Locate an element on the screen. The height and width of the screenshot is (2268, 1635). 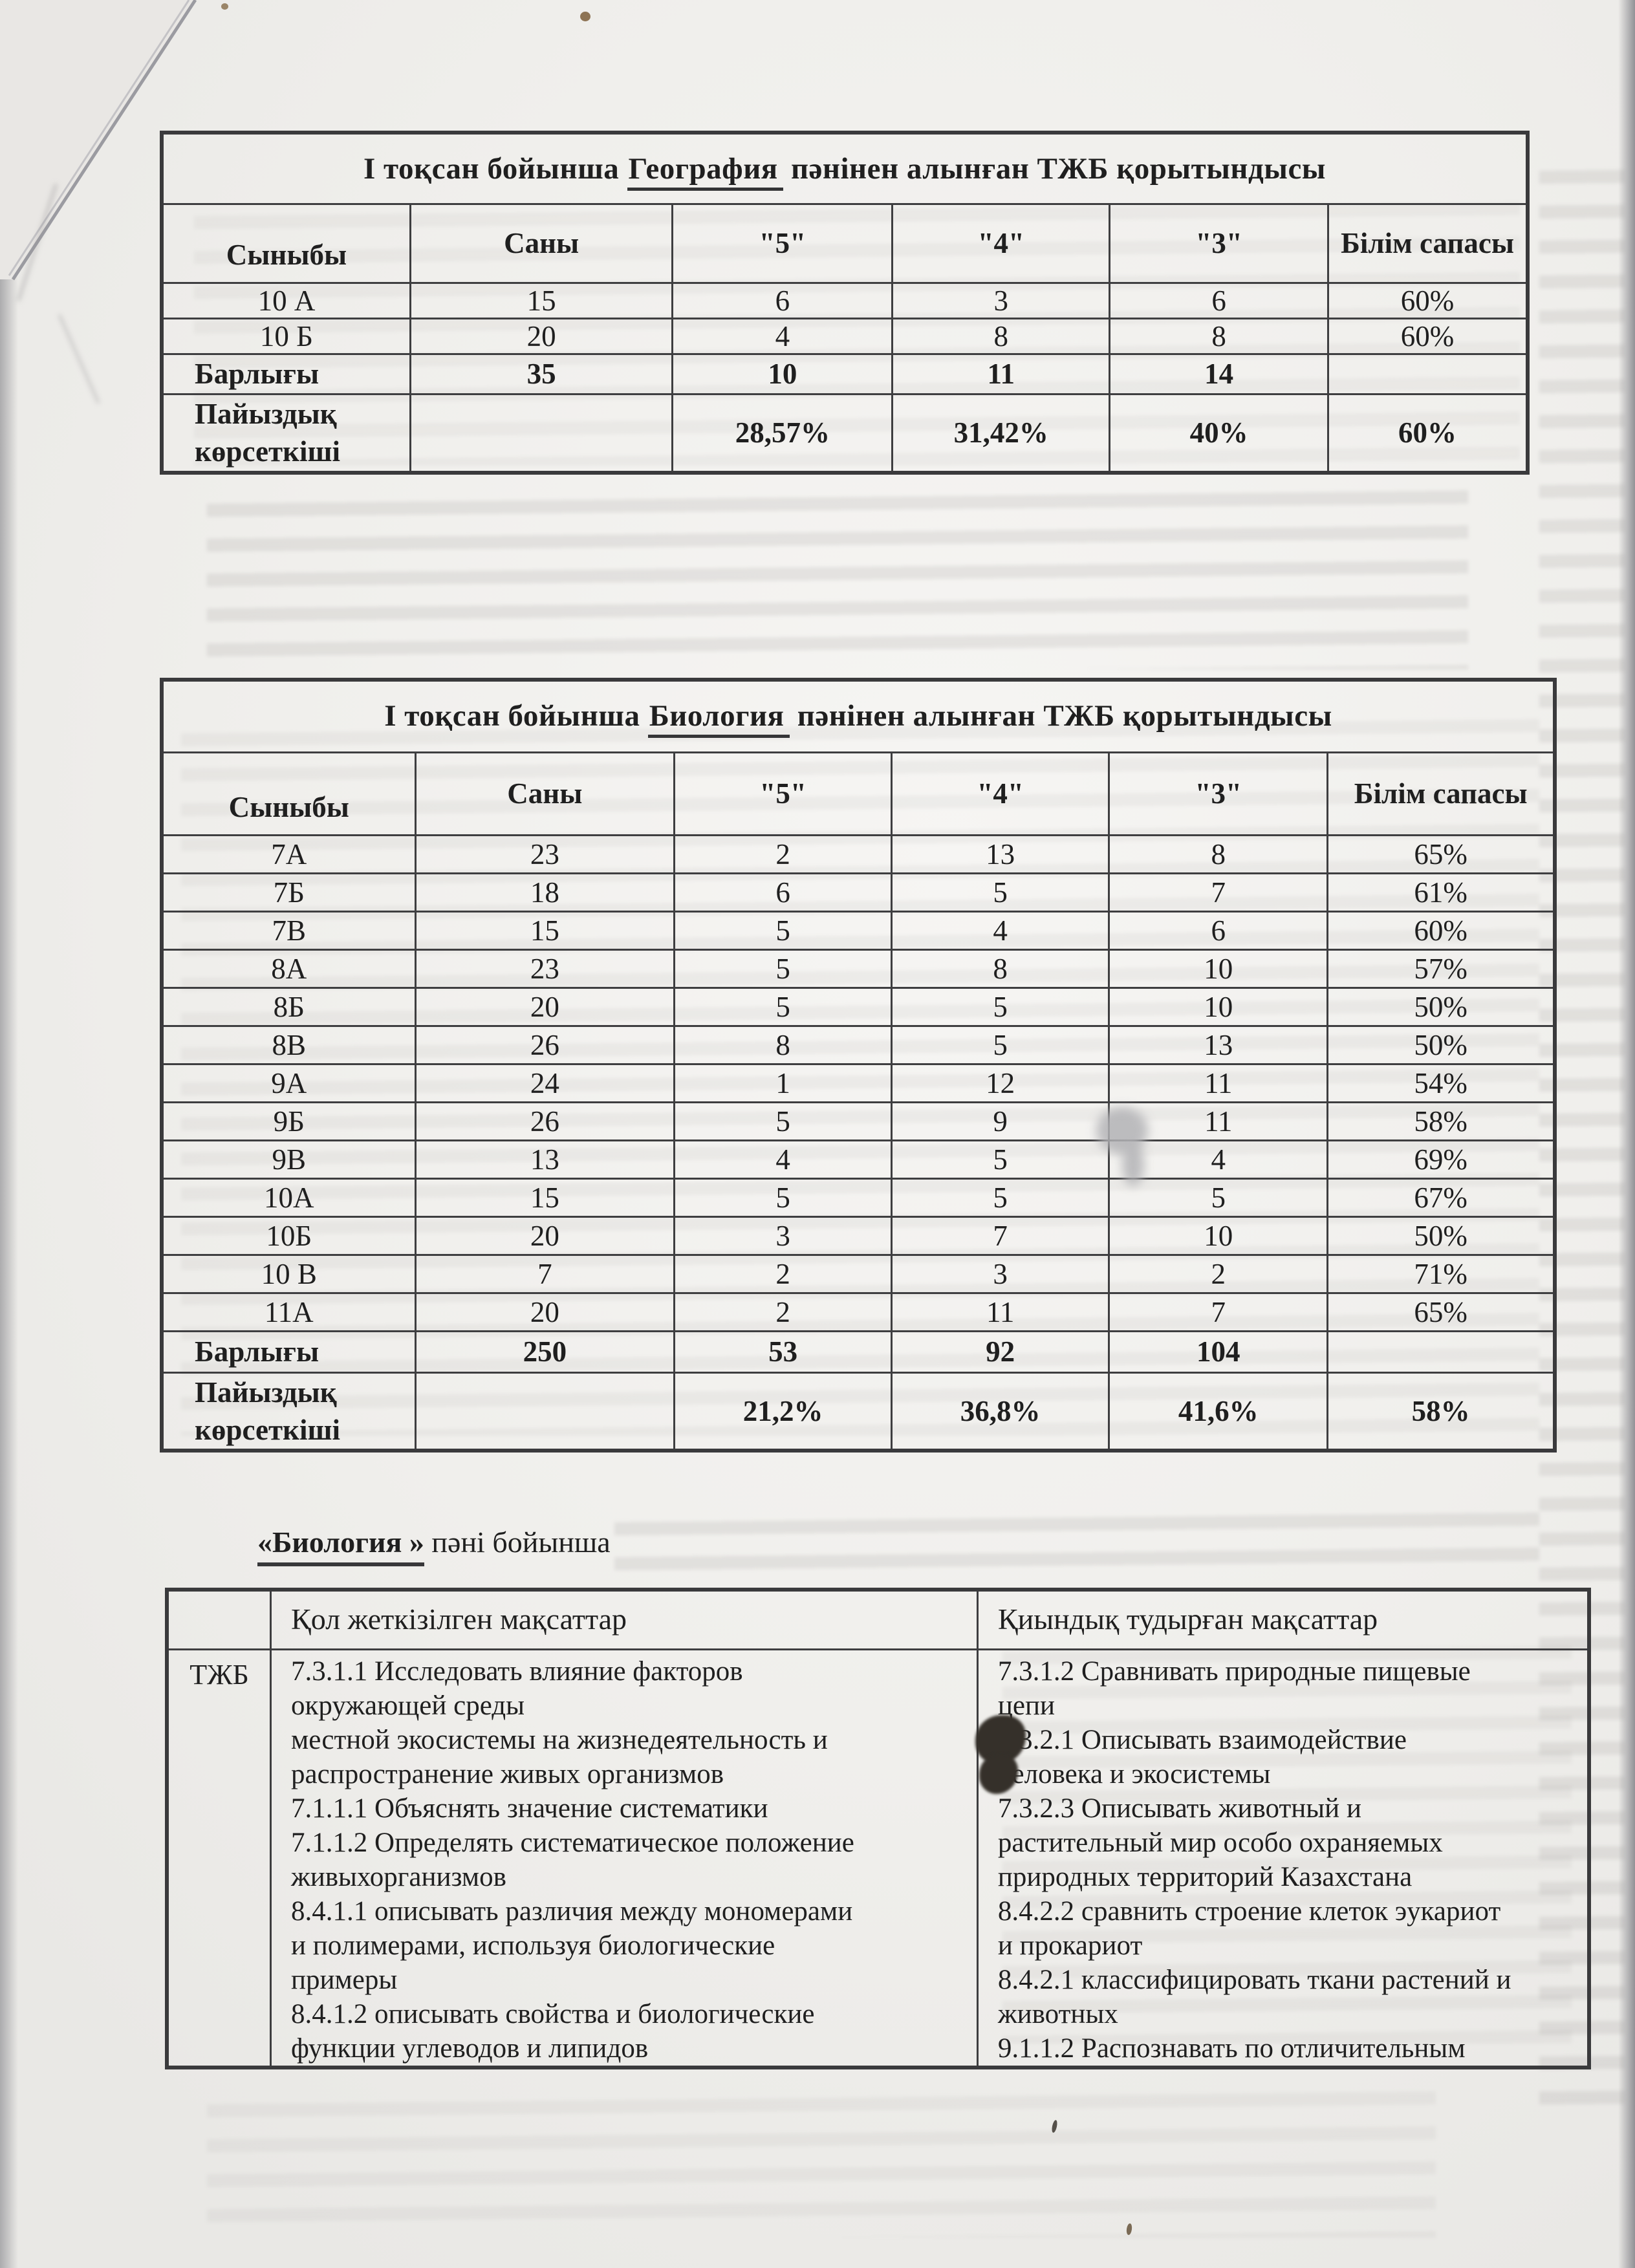
column-header: Білім сапасы is located at coordinates (1428, 243).